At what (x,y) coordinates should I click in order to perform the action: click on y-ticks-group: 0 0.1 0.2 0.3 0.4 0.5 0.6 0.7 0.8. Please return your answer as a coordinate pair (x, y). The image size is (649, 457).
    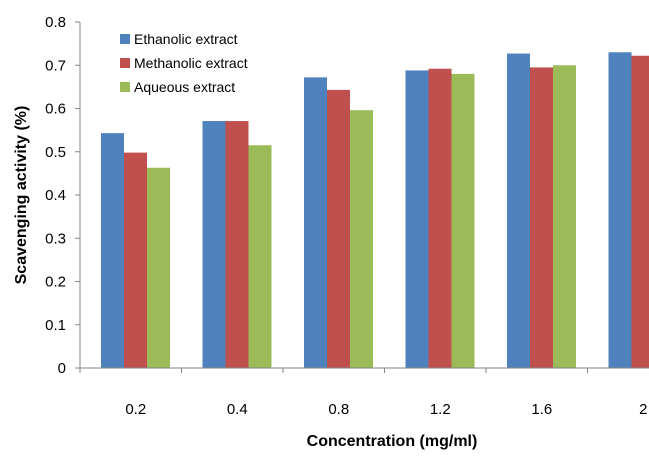
    Looking at the image, I should click on (62, 195).